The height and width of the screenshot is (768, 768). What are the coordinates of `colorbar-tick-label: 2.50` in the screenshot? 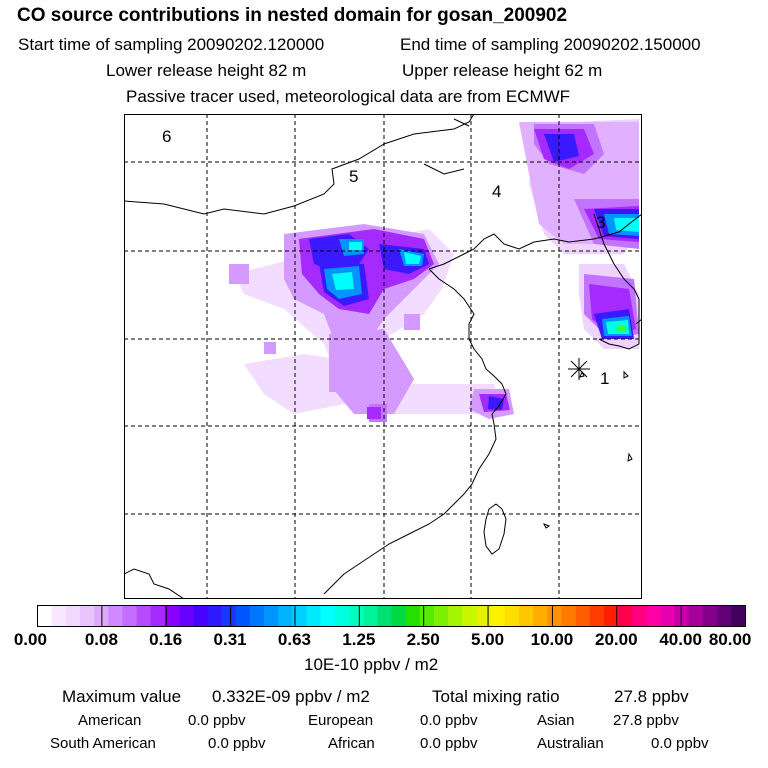 It's located at (423, 639).